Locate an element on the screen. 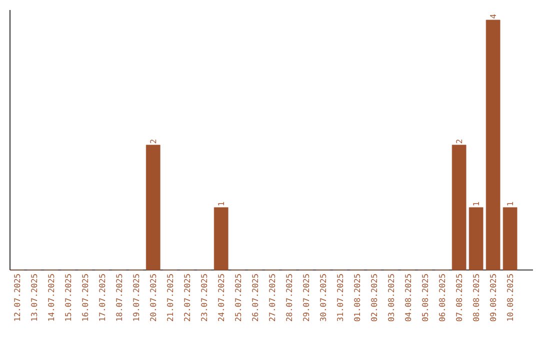 The height and width of the screenshot is (340, 540). x-tick-label: 18.07.2025 is located at coordinates (119, 297).